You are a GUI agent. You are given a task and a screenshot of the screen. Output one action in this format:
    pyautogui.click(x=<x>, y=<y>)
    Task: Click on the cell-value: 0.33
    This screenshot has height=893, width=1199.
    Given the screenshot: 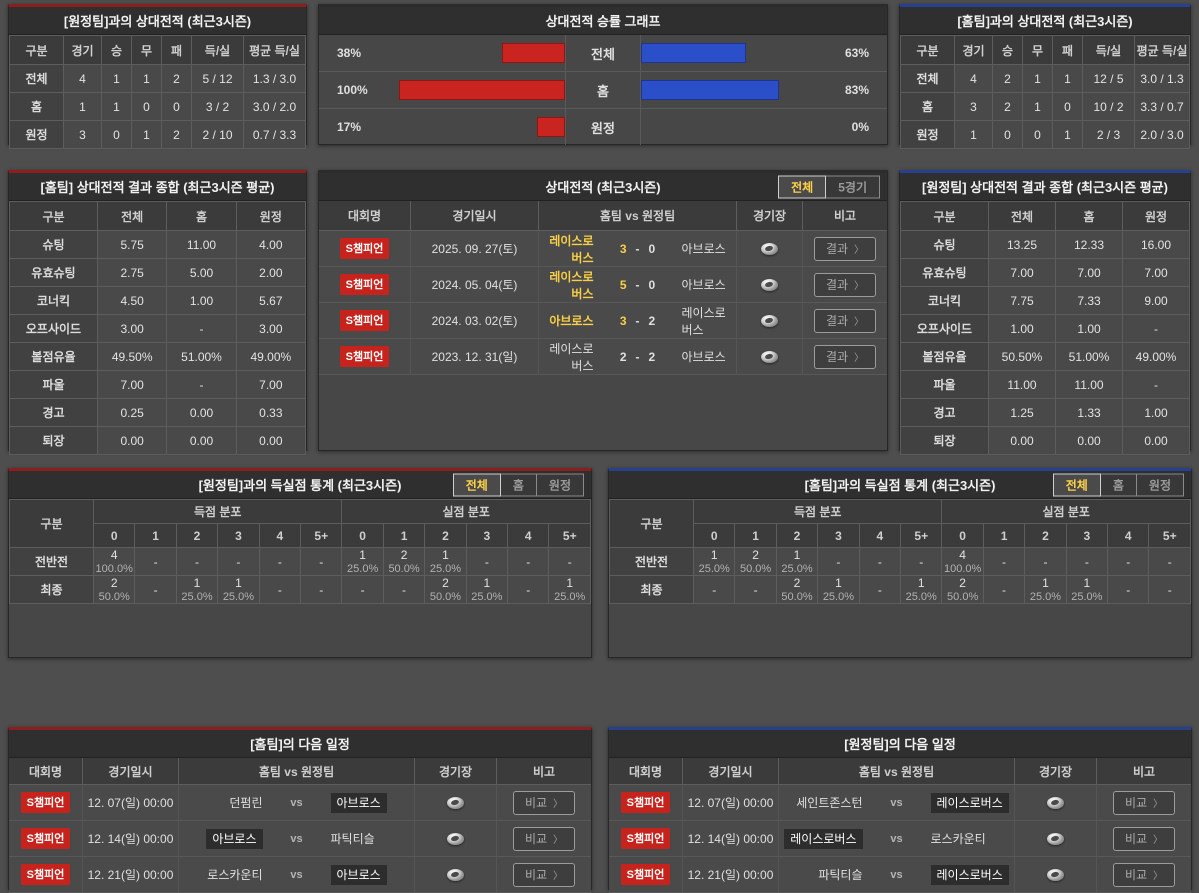 What is the action you would take?
    pyautogui.click(x=271, y=412)
    